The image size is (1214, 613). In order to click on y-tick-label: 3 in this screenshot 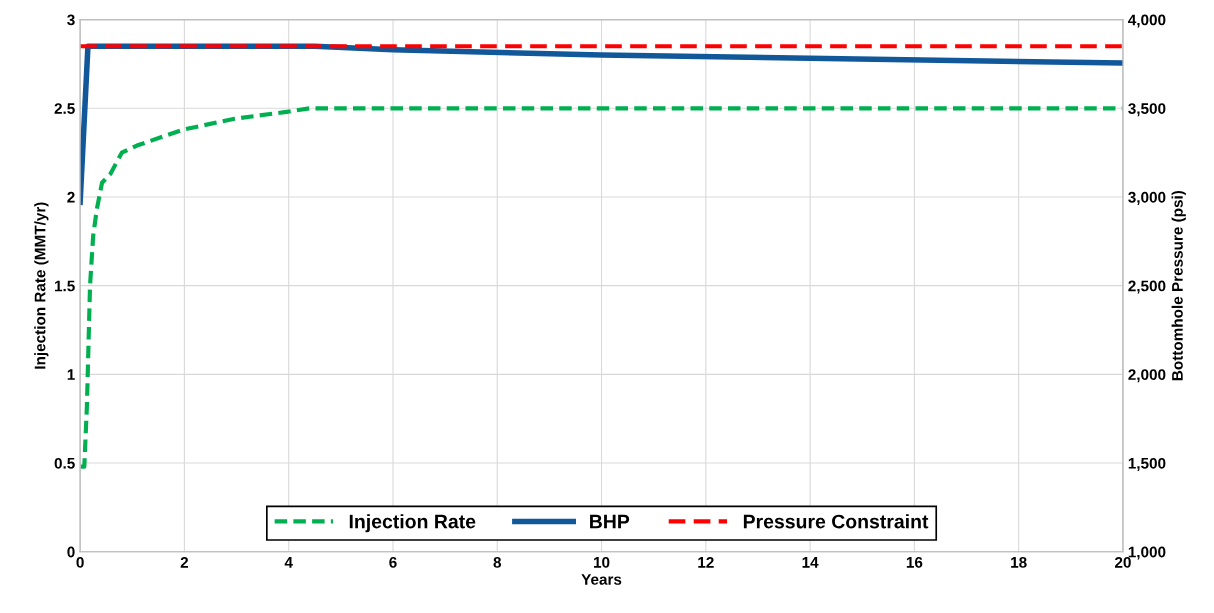, I will do `click(71, 20)`.